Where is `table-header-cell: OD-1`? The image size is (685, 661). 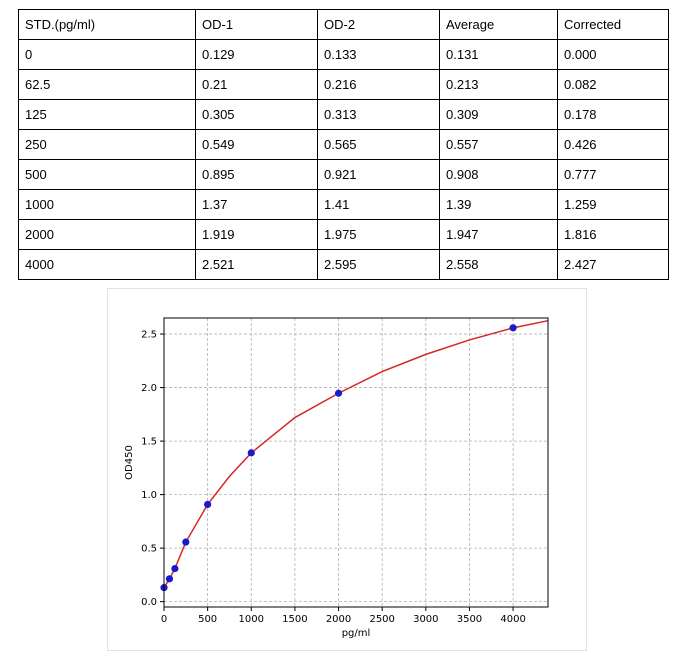
table-header-cell: OD-1 is located at coordinates (256, 24).